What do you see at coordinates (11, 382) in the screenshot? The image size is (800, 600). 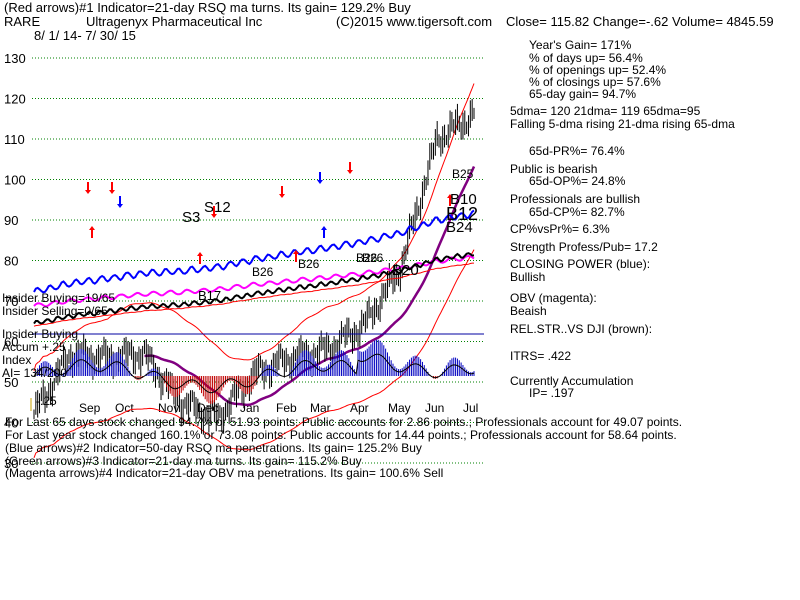 I see `y-tick-label: 50` at bounding box center [11, 382].